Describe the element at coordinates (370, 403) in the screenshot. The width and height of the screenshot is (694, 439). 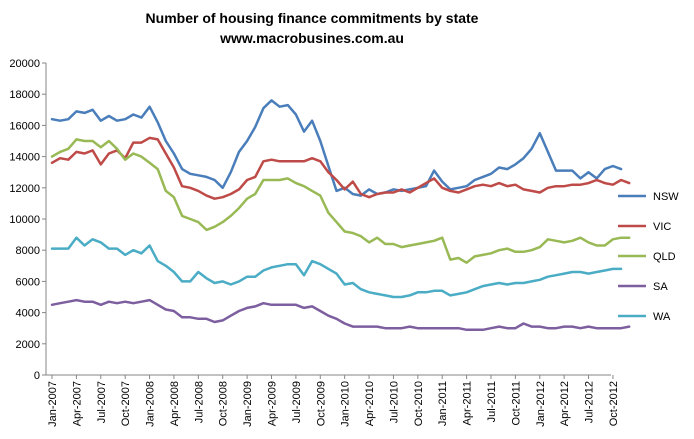
I see `x-tick-label: Apr-2010` at that location.